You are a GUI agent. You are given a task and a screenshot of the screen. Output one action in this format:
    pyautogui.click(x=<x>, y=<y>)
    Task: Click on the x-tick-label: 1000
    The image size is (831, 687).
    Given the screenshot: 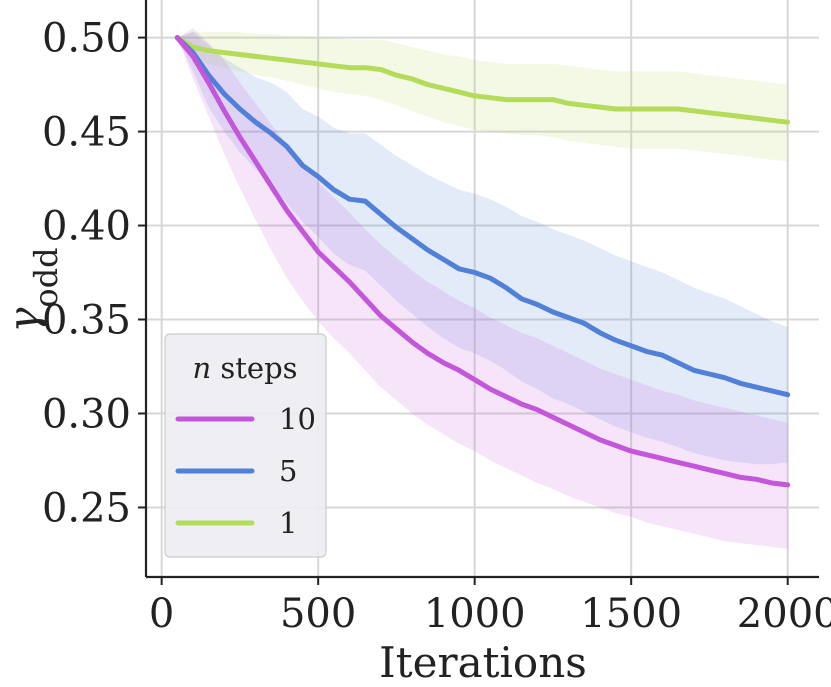 What is the action you would take?
    pyautogui.click(x=475, y=614)
    